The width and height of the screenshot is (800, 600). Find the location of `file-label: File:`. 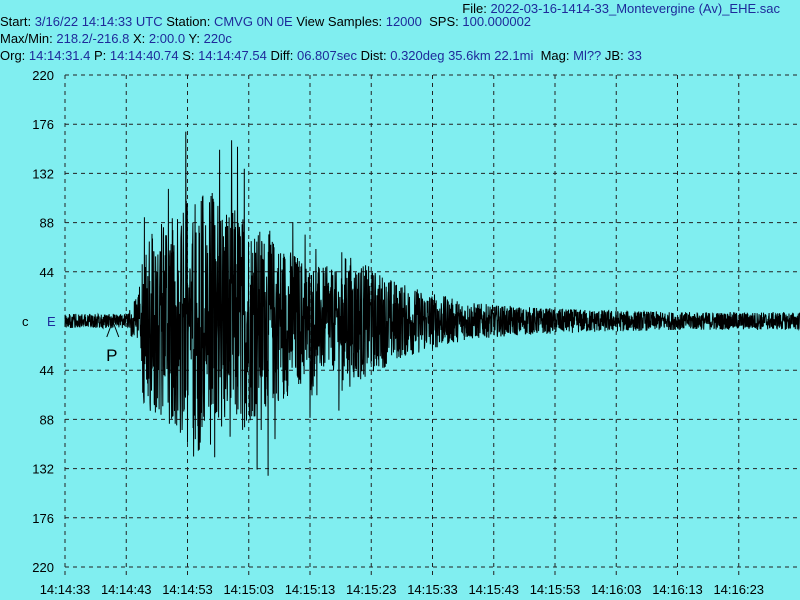

file-label: File: is located at coordinates (474, 8).